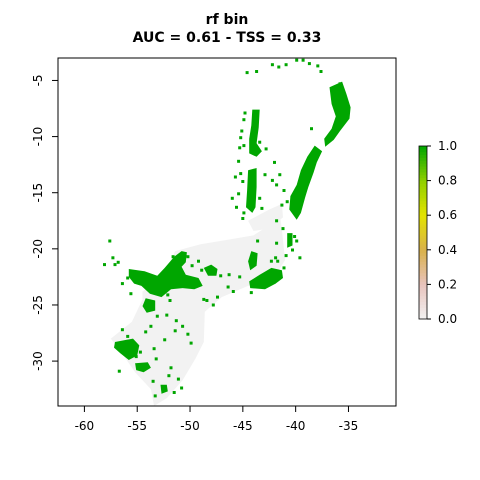  Describe the element at coordinates (447, 181) in the screenshot. I see `colorbar-tick-label: 0.8` at that location.